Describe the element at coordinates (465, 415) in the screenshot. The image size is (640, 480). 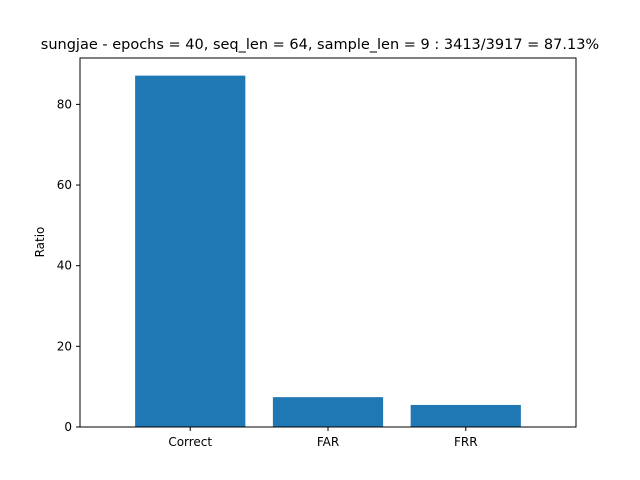
I see `bar-frr` at that location.